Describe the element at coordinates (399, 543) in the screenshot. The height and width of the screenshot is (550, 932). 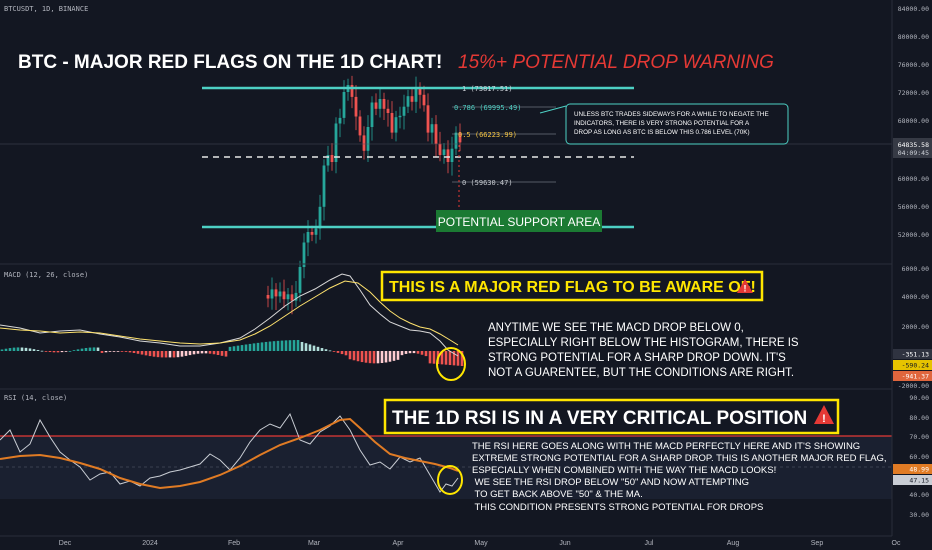
I see `time-axis-label: Apr` at that location.